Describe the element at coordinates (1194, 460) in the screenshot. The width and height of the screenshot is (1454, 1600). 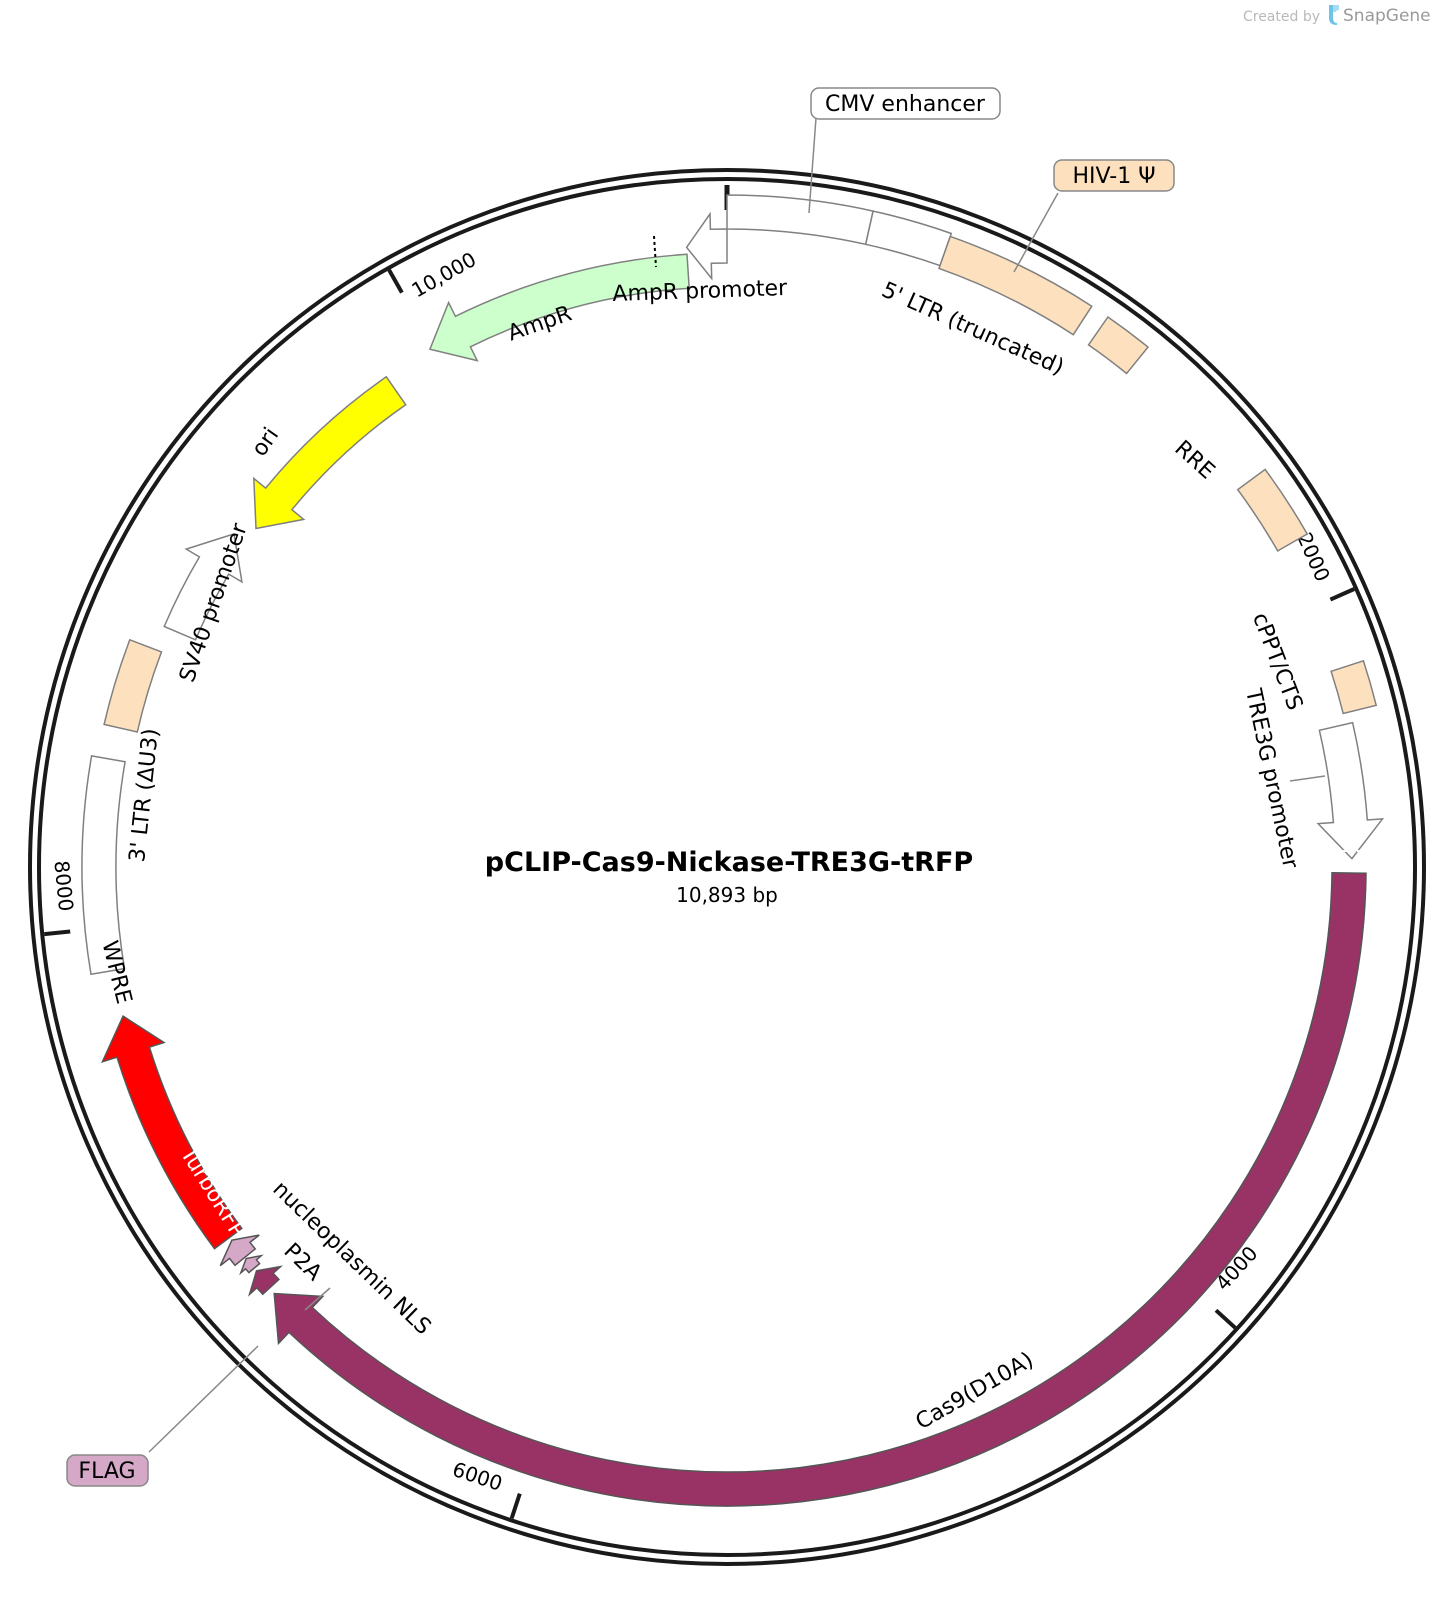
I see `rre-label: RRE` at that location.